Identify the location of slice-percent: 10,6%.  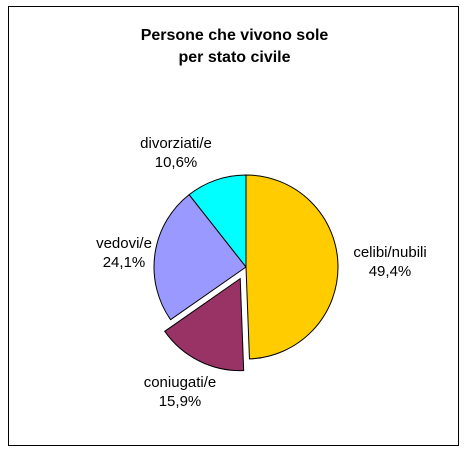
(176, 162).